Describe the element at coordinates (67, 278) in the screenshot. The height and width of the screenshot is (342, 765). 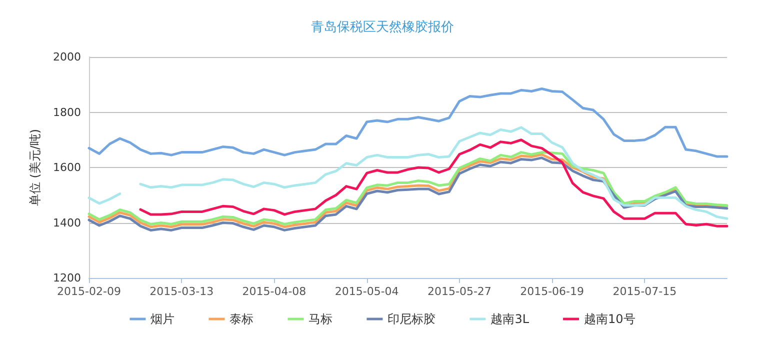
I see `y-tick-label: 1200` at that location.